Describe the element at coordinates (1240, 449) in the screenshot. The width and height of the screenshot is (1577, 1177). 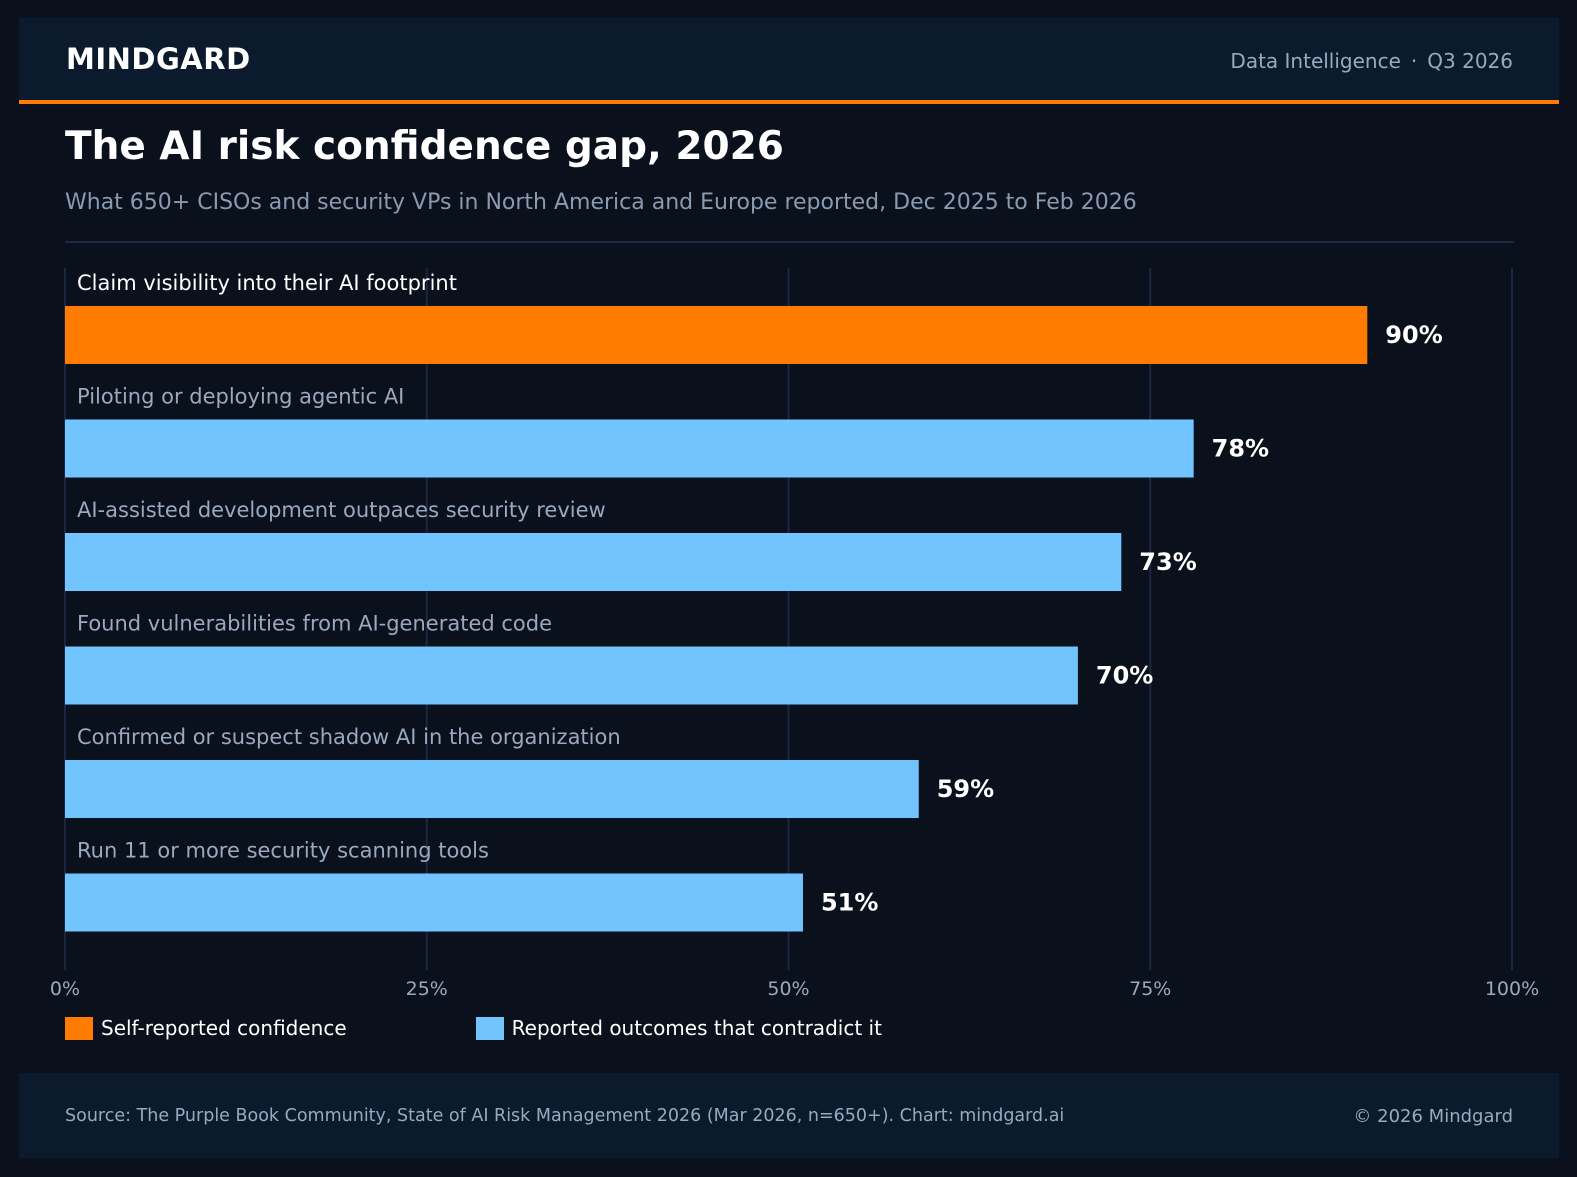
I see `value-label: 78%` at that location.